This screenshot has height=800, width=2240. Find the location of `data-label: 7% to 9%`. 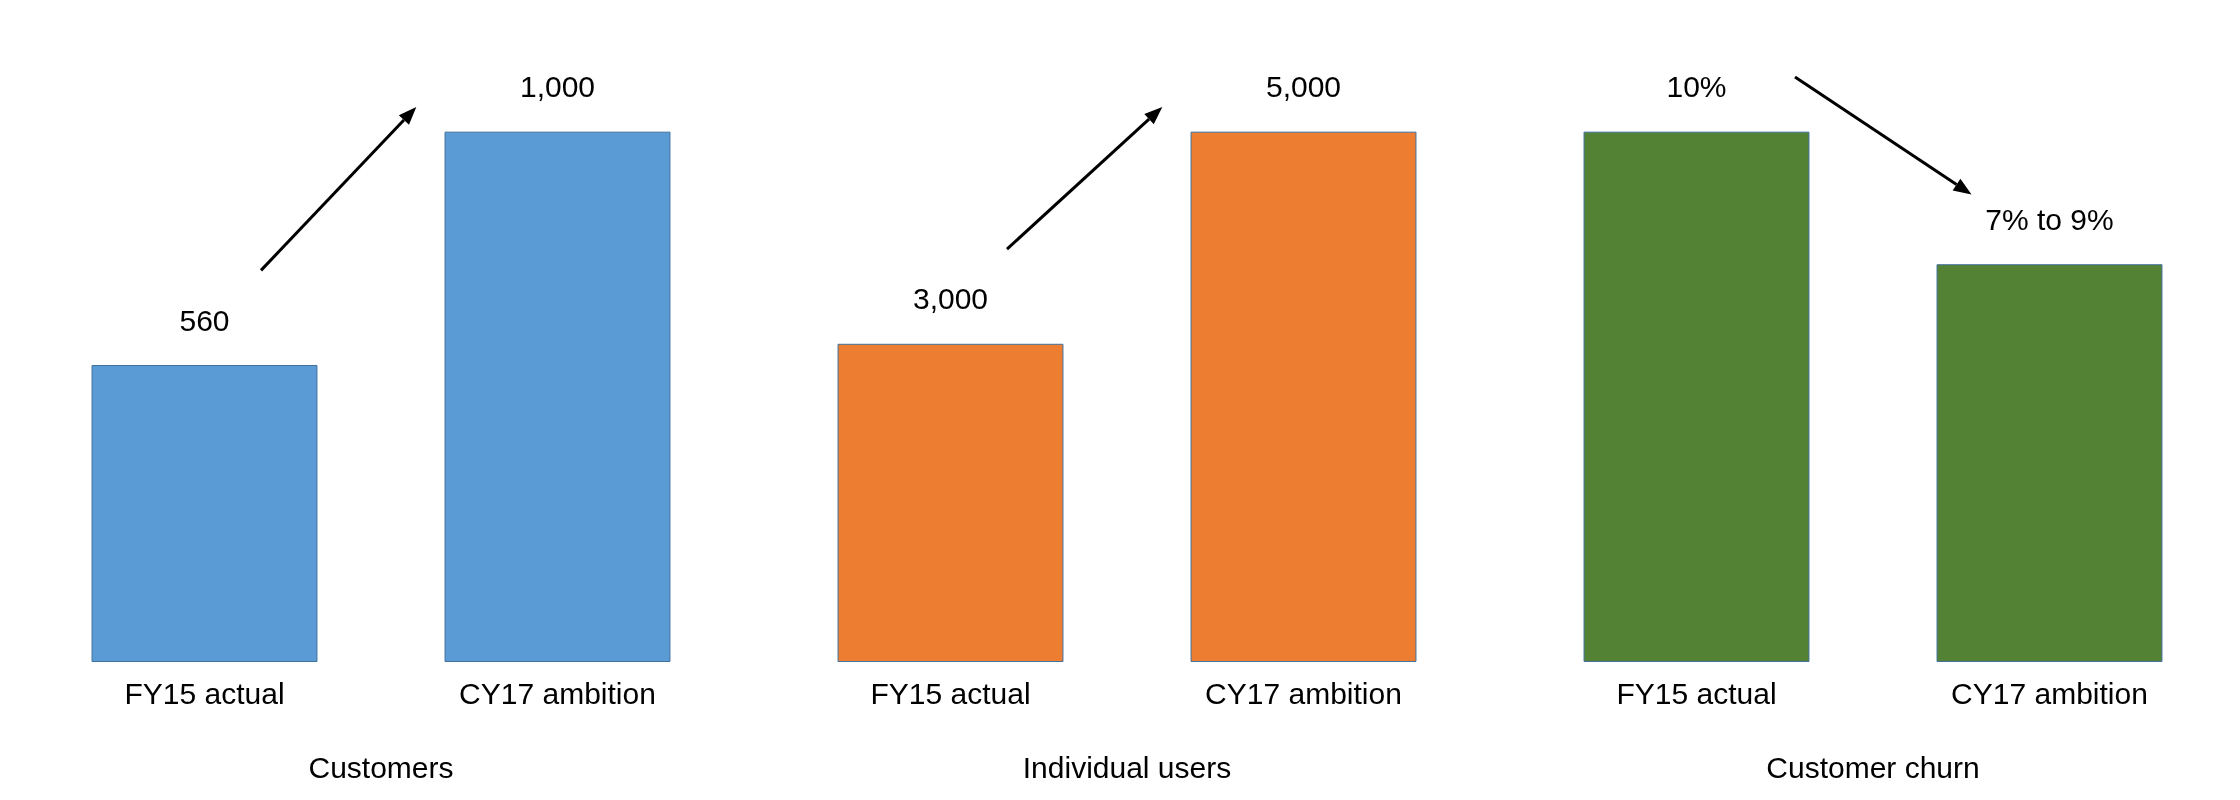

data-label: 7% to 9% is located at coordinates (2049, 219).